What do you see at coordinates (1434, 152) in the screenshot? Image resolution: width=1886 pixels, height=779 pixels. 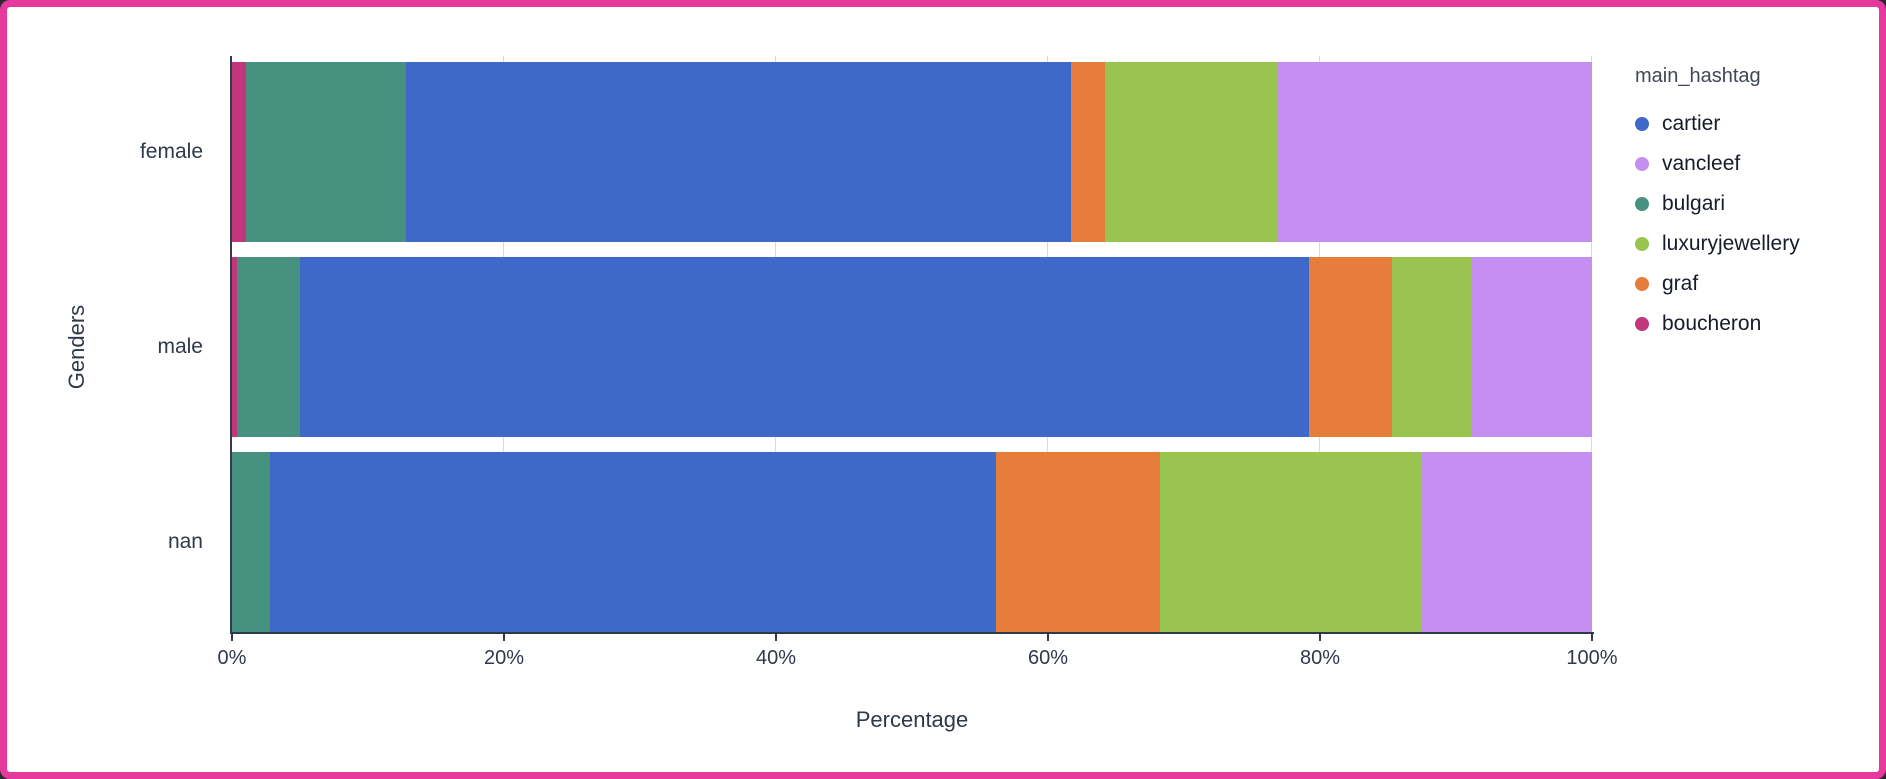 I see `bar-segment-vancleef-female` at bounding box center [1434, 152].